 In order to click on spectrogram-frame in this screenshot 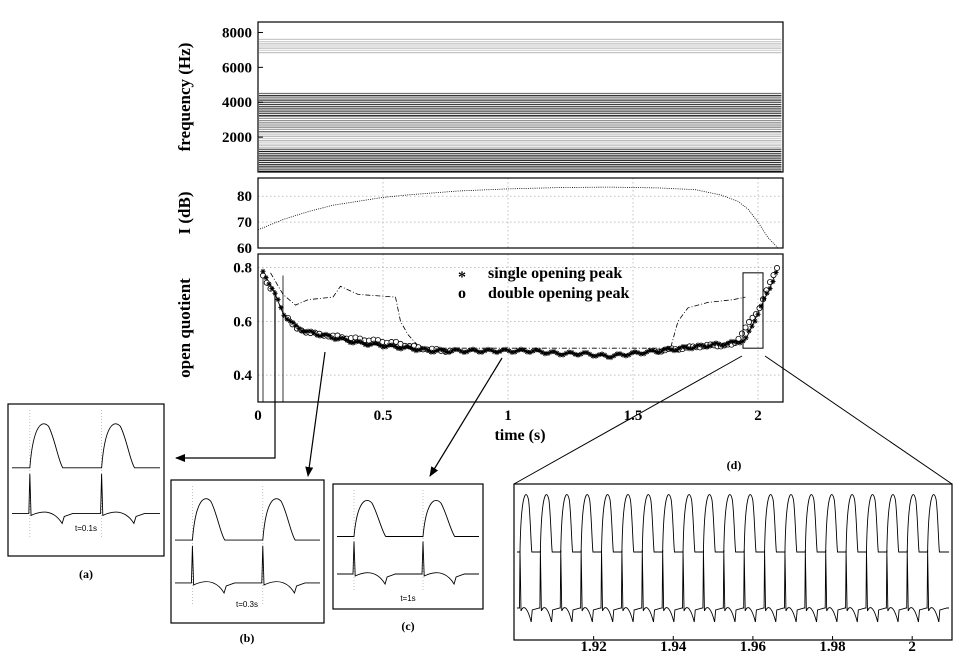, I will do `click(520, 97)`.